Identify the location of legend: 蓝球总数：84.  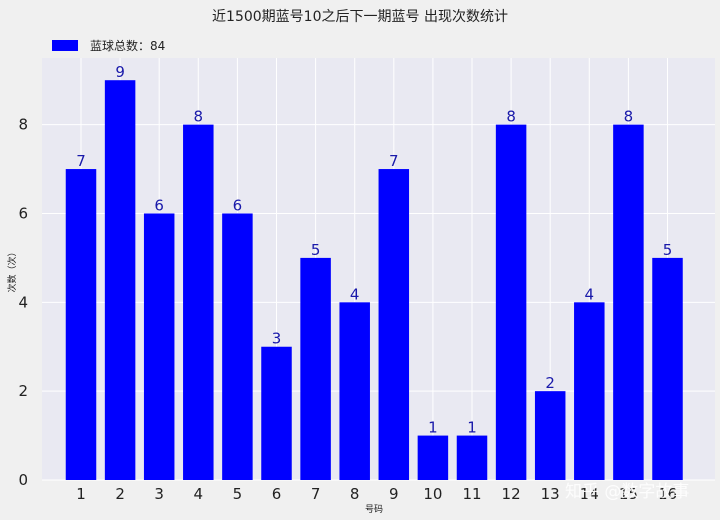
(108, 45).